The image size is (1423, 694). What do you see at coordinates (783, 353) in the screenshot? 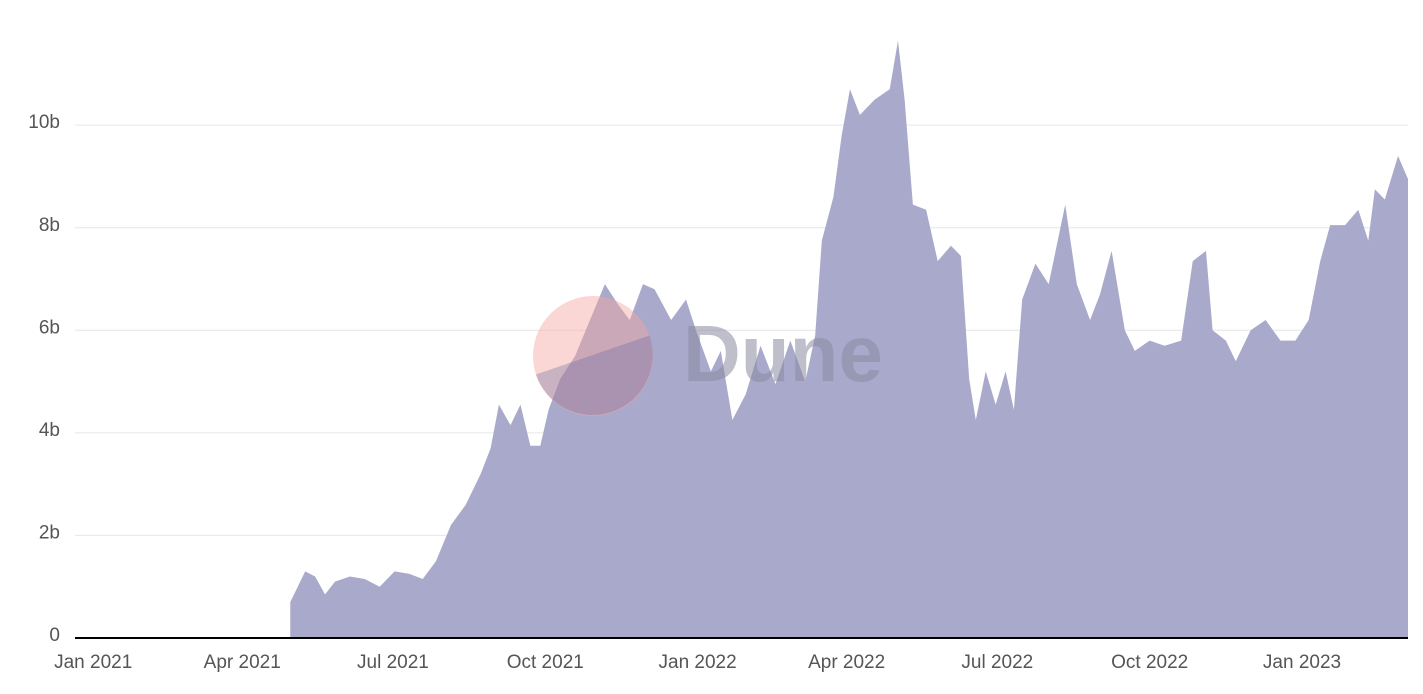
I see `watermark-text: Dune` at bounding box center [783, 353].